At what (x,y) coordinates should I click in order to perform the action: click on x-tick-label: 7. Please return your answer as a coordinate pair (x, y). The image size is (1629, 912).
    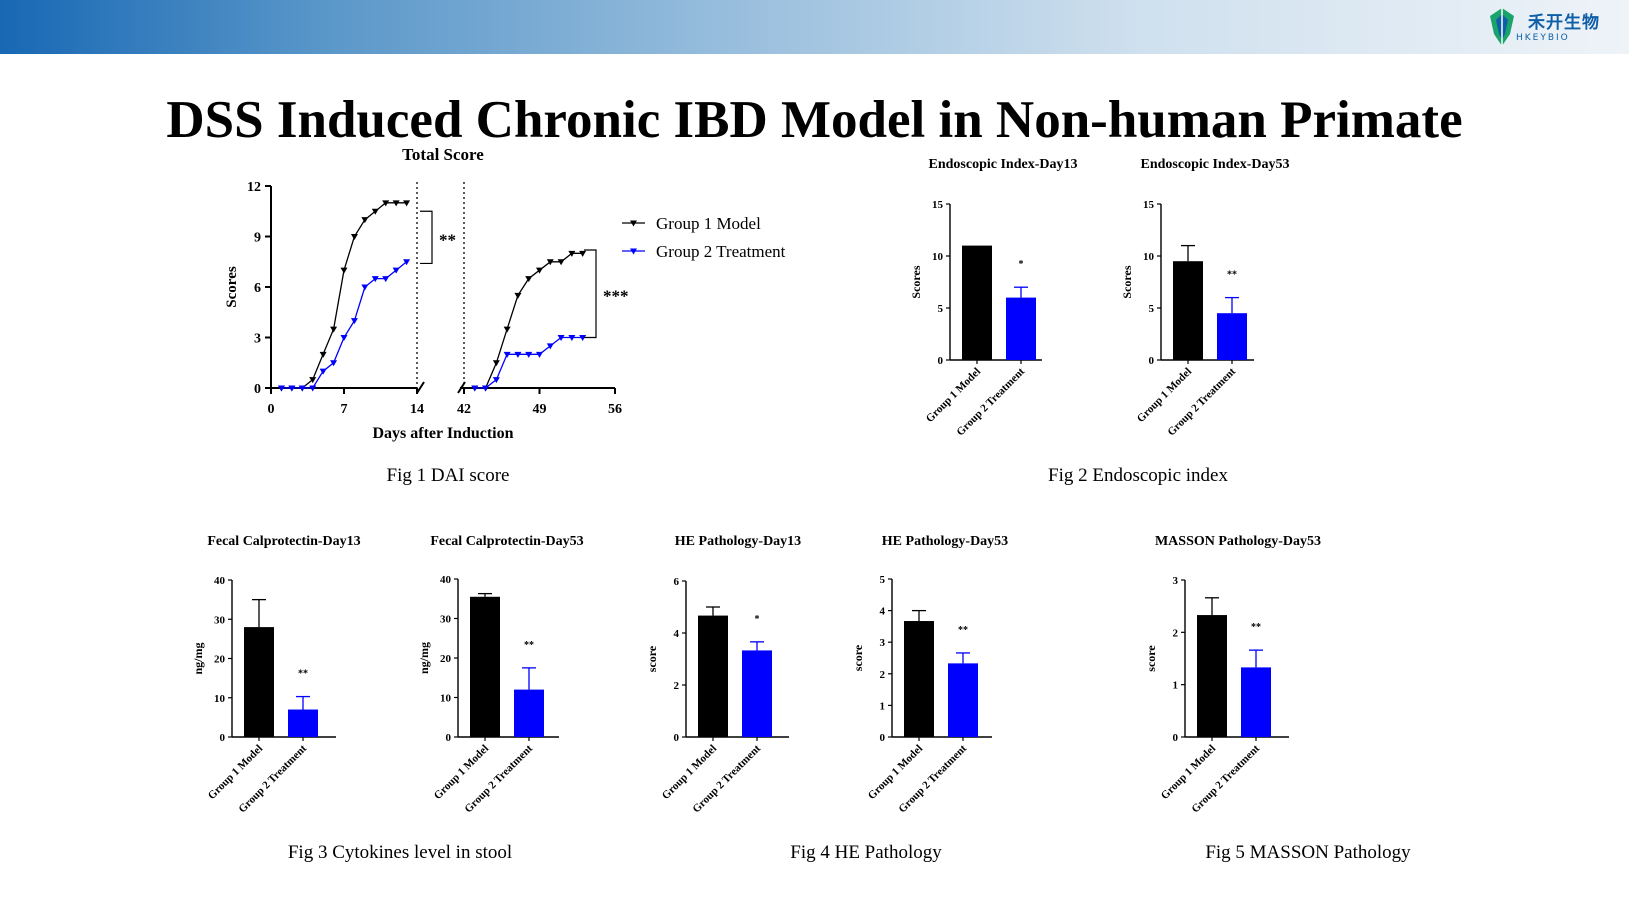
    Looking at the image, I should click on (344, 409).